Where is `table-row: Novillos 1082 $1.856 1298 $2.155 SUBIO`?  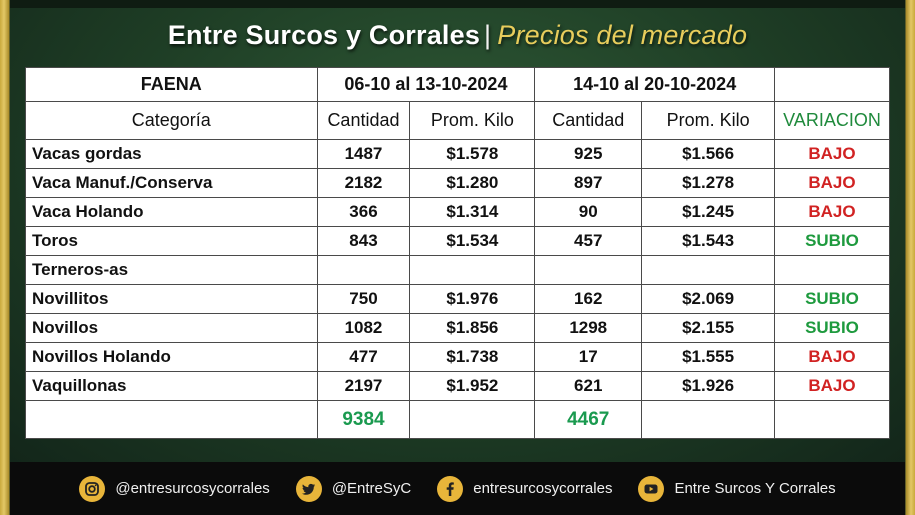 table-row: Novillos 1082 $1.856 1298 $2.155 SUBIO is located at coordinates (458, 328).